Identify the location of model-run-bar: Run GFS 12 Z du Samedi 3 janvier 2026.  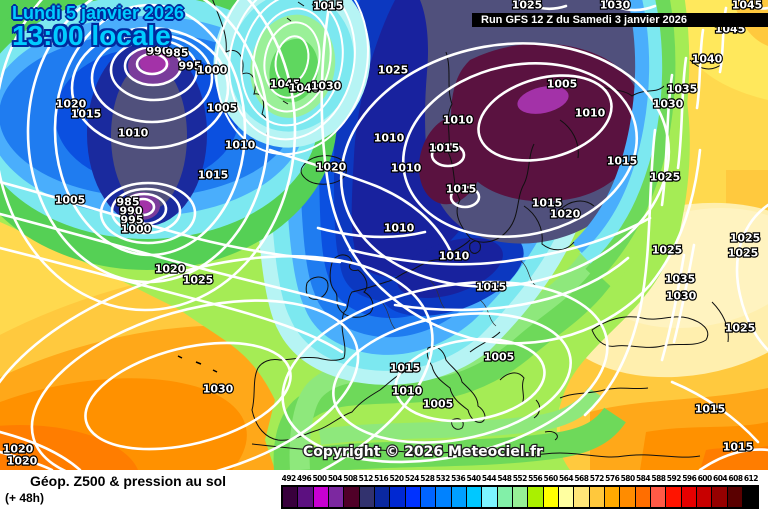
(620, 20).